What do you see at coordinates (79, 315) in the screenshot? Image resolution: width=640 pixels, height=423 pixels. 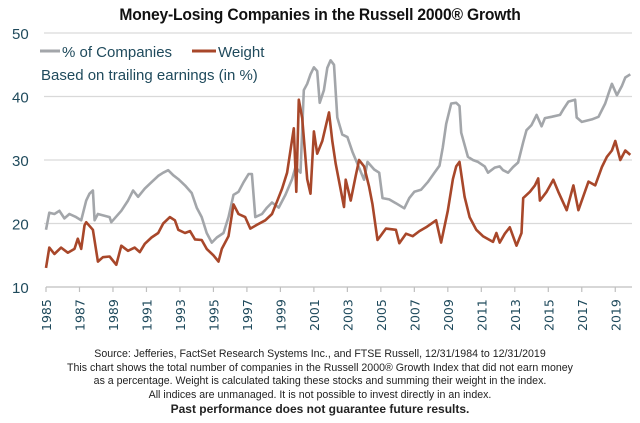 I see `x-tick-label: 1987` at bounding box center [79, 315].